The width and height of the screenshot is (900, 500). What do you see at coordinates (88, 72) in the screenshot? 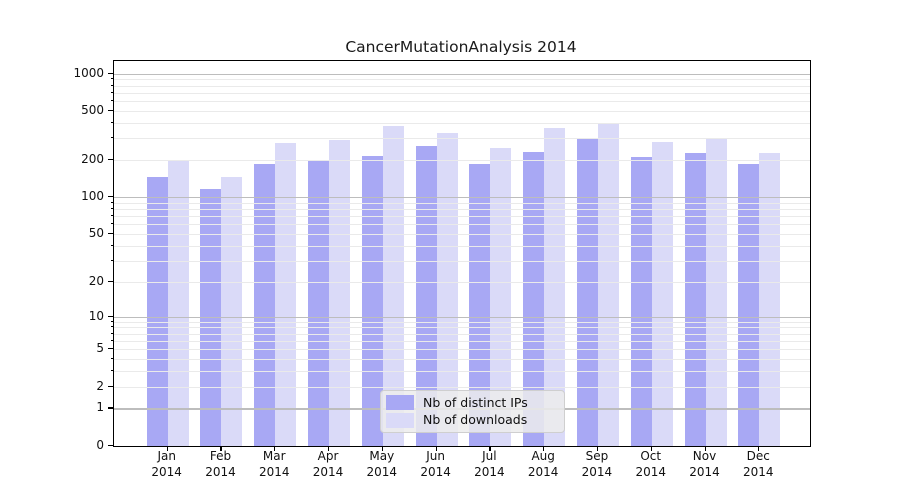
I see `y-axis-tick-label: 1000` at bounding box center [88, 72].